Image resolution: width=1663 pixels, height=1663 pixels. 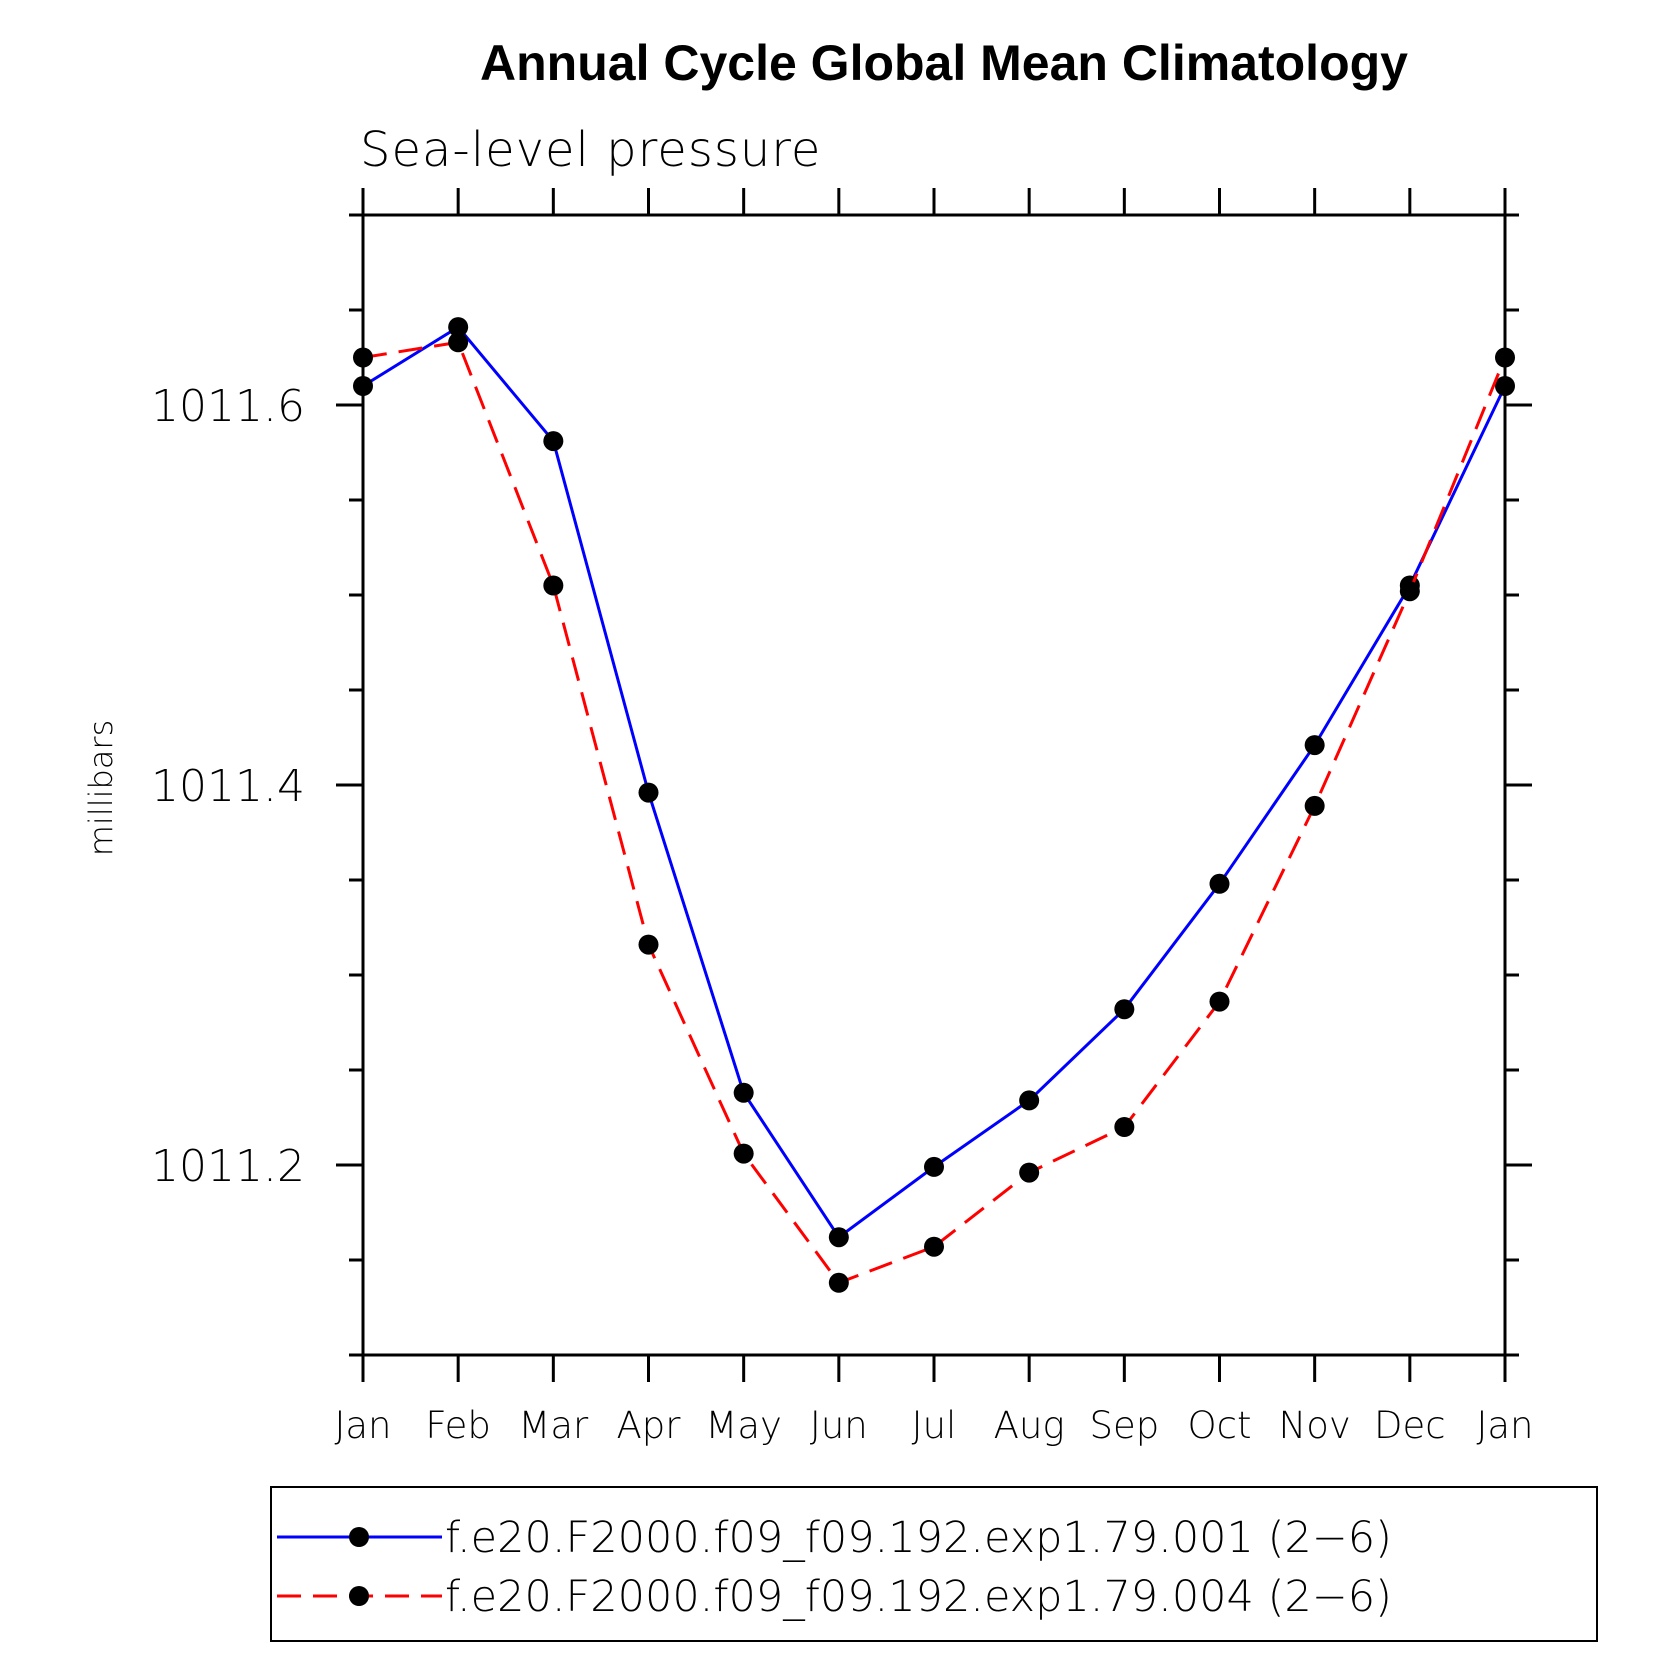 What do you see at coordinates (648, 1425) in the screenshot?
I see `x-tick-label: Apr` at bounding box center [648, 1425].